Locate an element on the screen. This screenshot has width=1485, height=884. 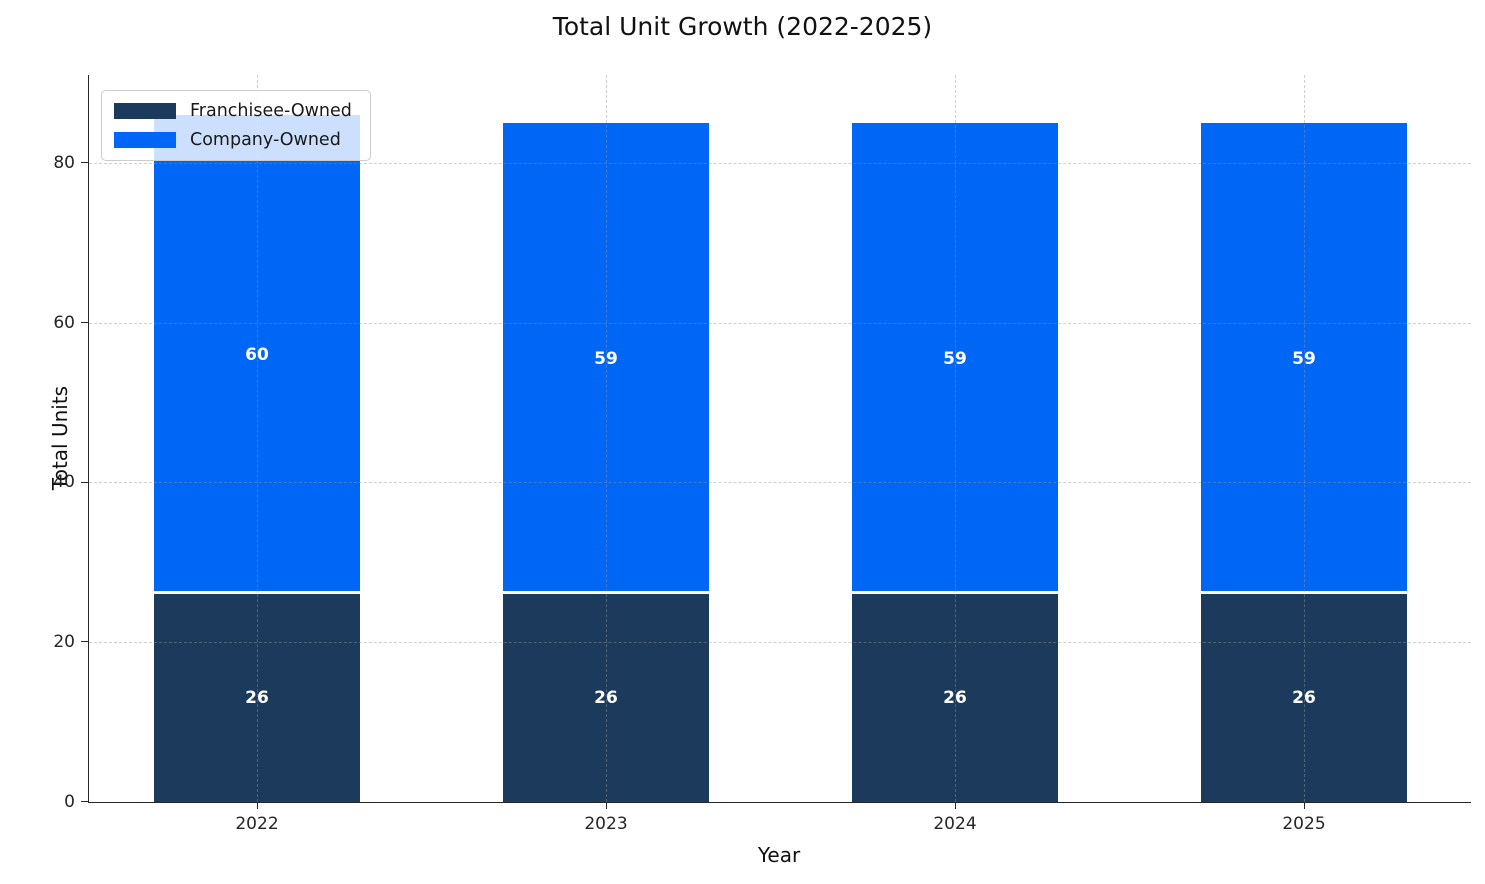
gridline-v-2025 is located at coordinates (1304, 438).